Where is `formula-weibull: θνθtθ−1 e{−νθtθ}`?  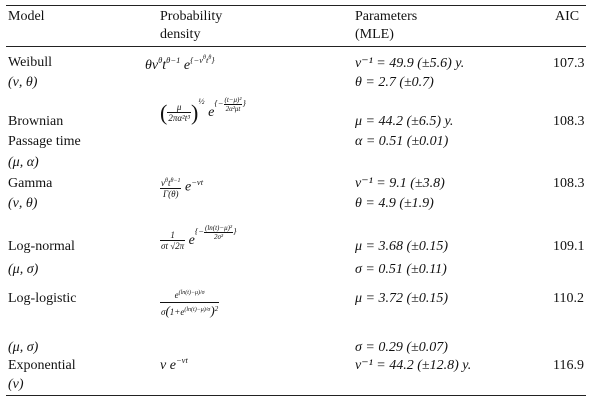 formula-weibull: θνθtθ−1 e{−νθtθ} is located at coordinates (180, 63).